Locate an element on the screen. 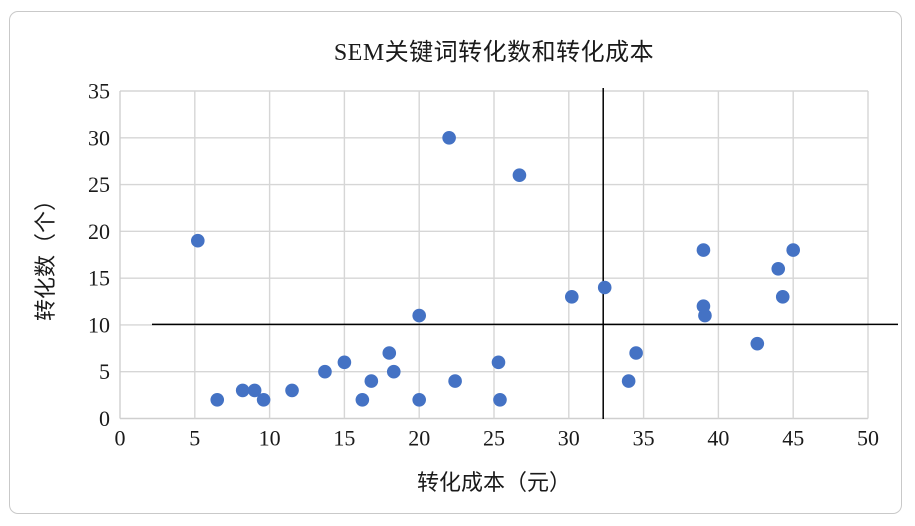  y-tick-label: 5 is located at coordinates (104, 371).